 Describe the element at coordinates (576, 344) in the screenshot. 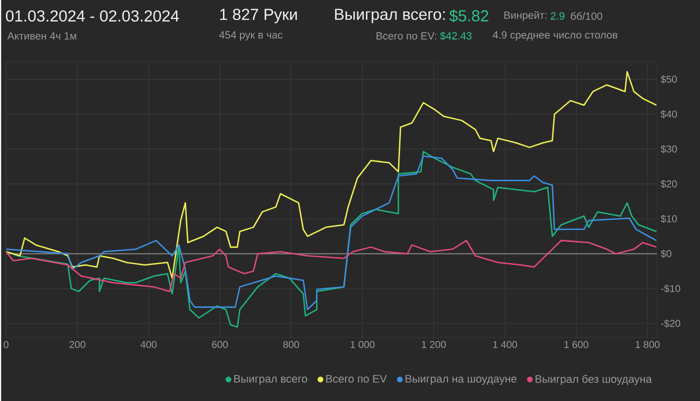

I see `x-tick-label: 1 600` at that location.